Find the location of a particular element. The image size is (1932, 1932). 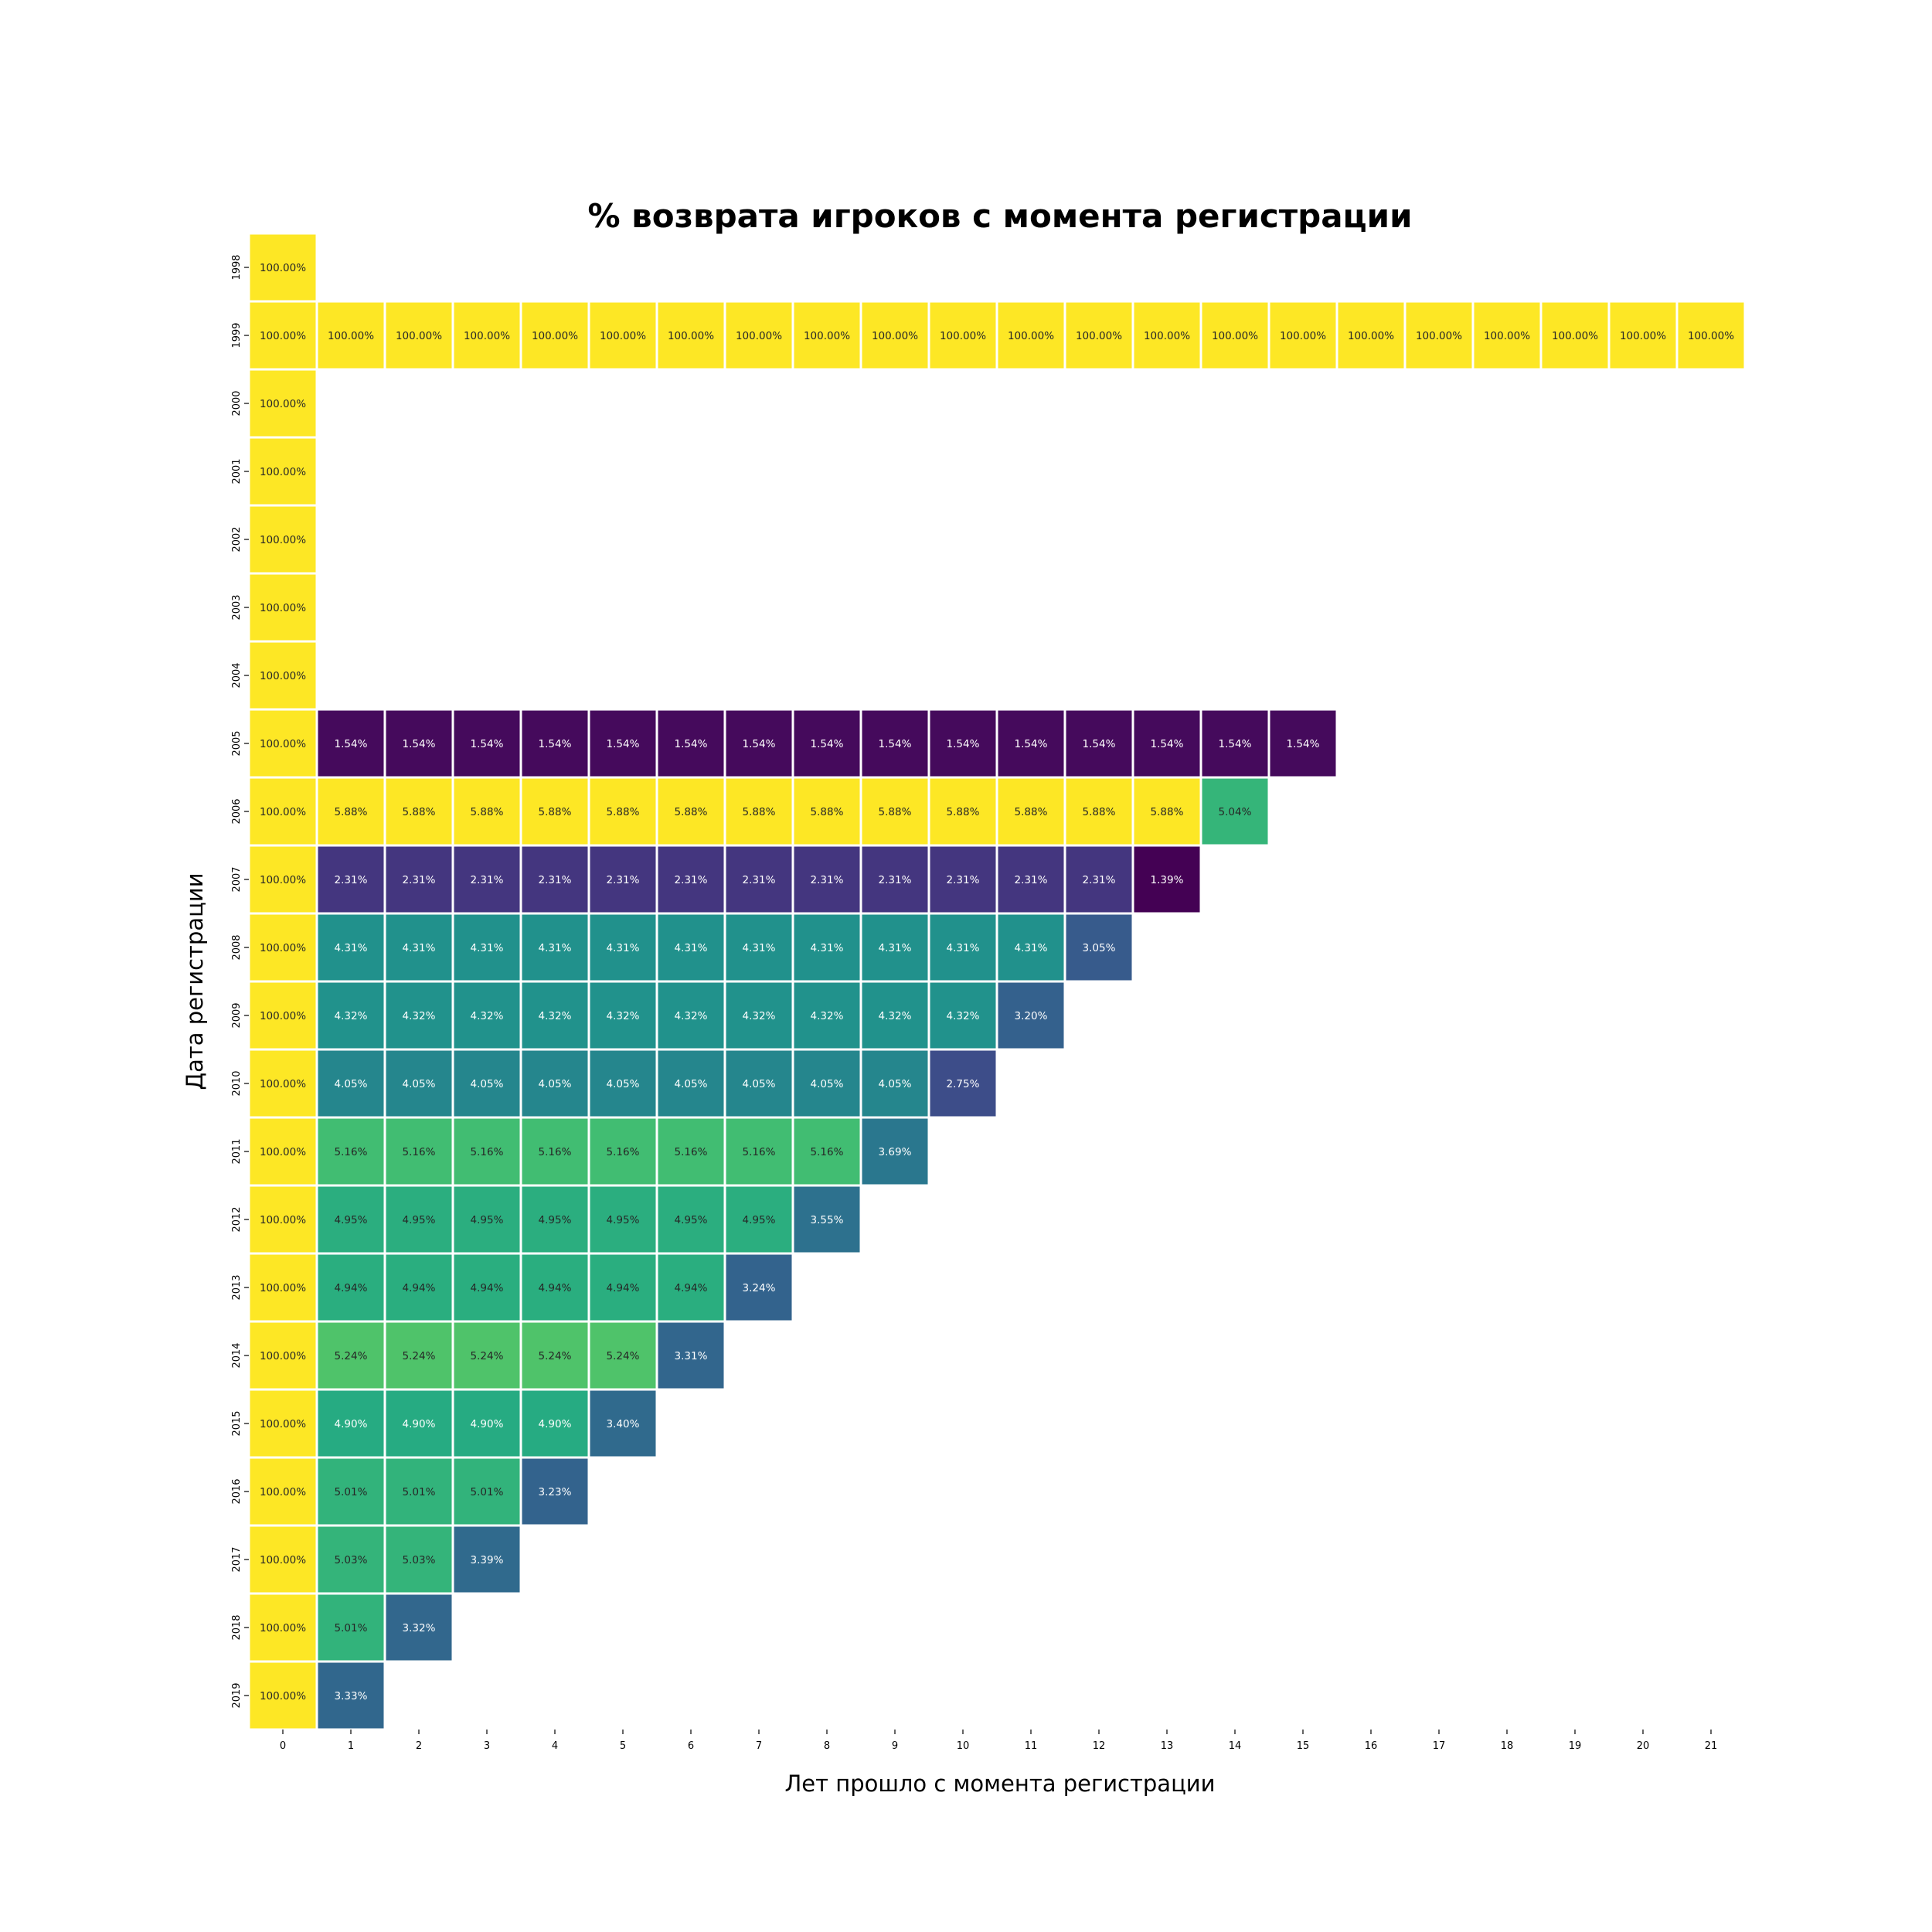

x-tick-label: 12 is located at coordinates (1099, 1746).